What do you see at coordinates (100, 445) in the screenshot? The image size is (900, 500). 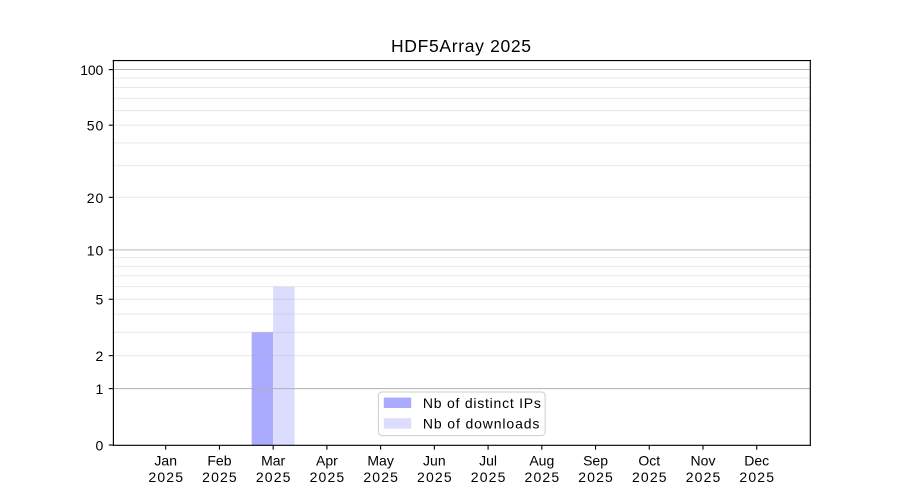 I see `svg-text: 0` at bounding box center [100, 445].